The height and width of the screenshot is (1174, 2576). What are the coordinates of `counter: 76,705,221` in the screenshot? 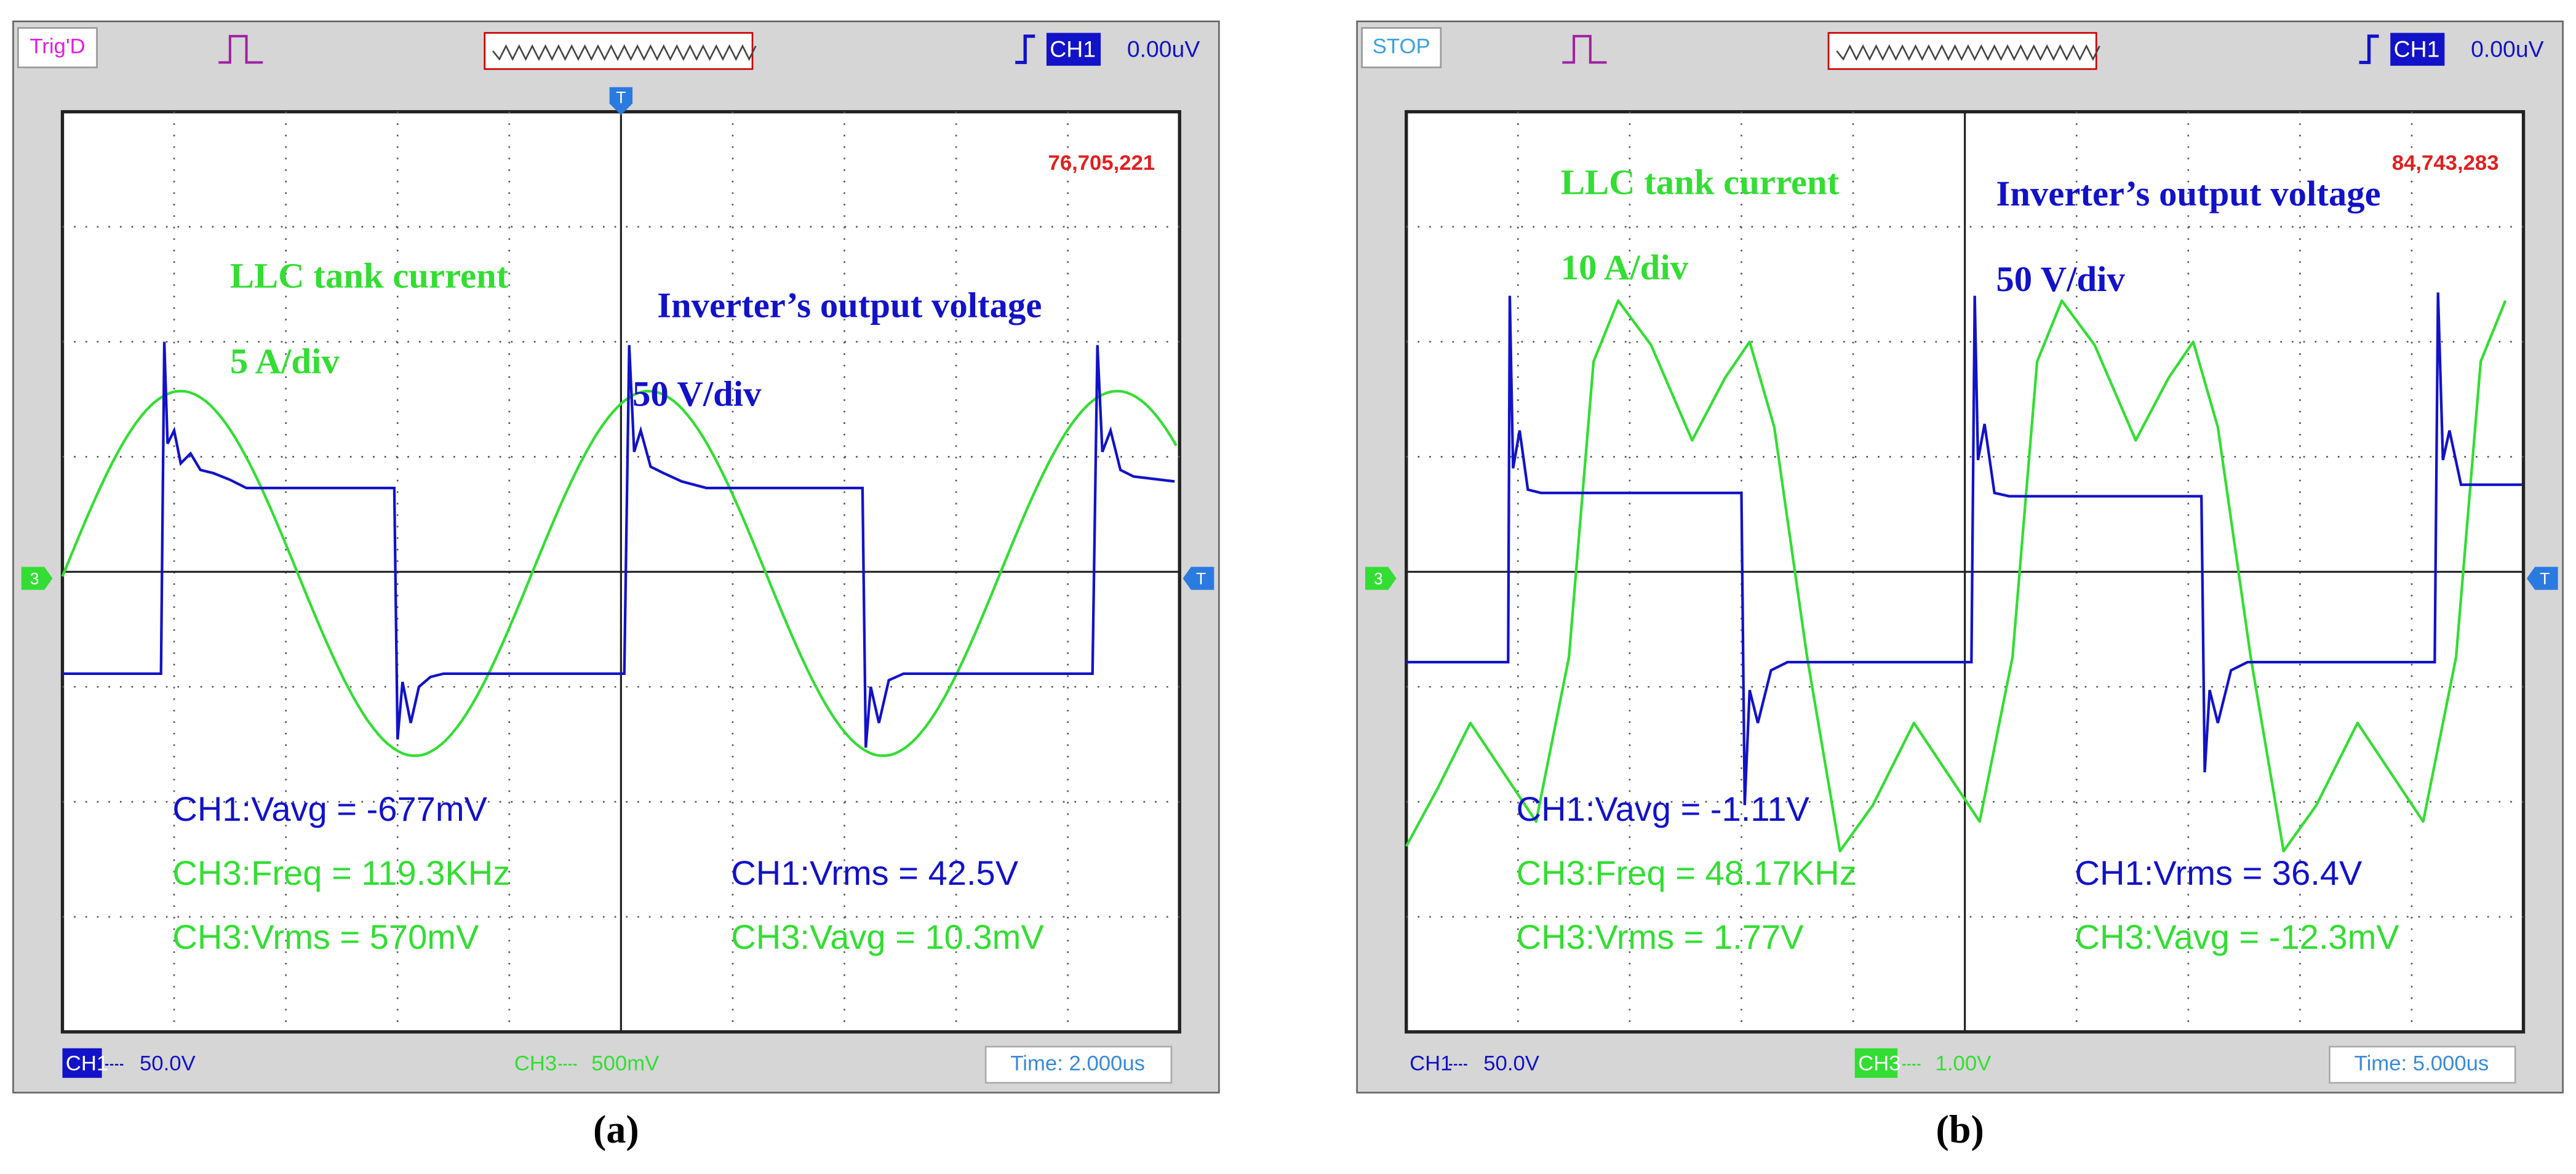 It's located at (1101, 163).